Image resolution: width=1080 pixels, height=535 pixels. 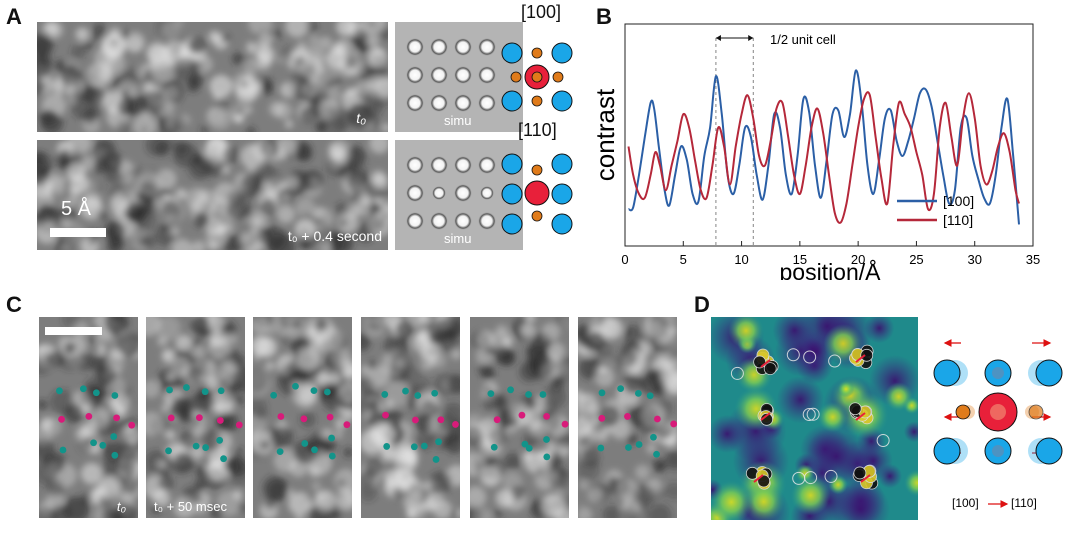 What do you see at coordinates (998, 424) in the screenshot?
I see `transition-diagram: [100] [110]` at bounding box center [998, 424].